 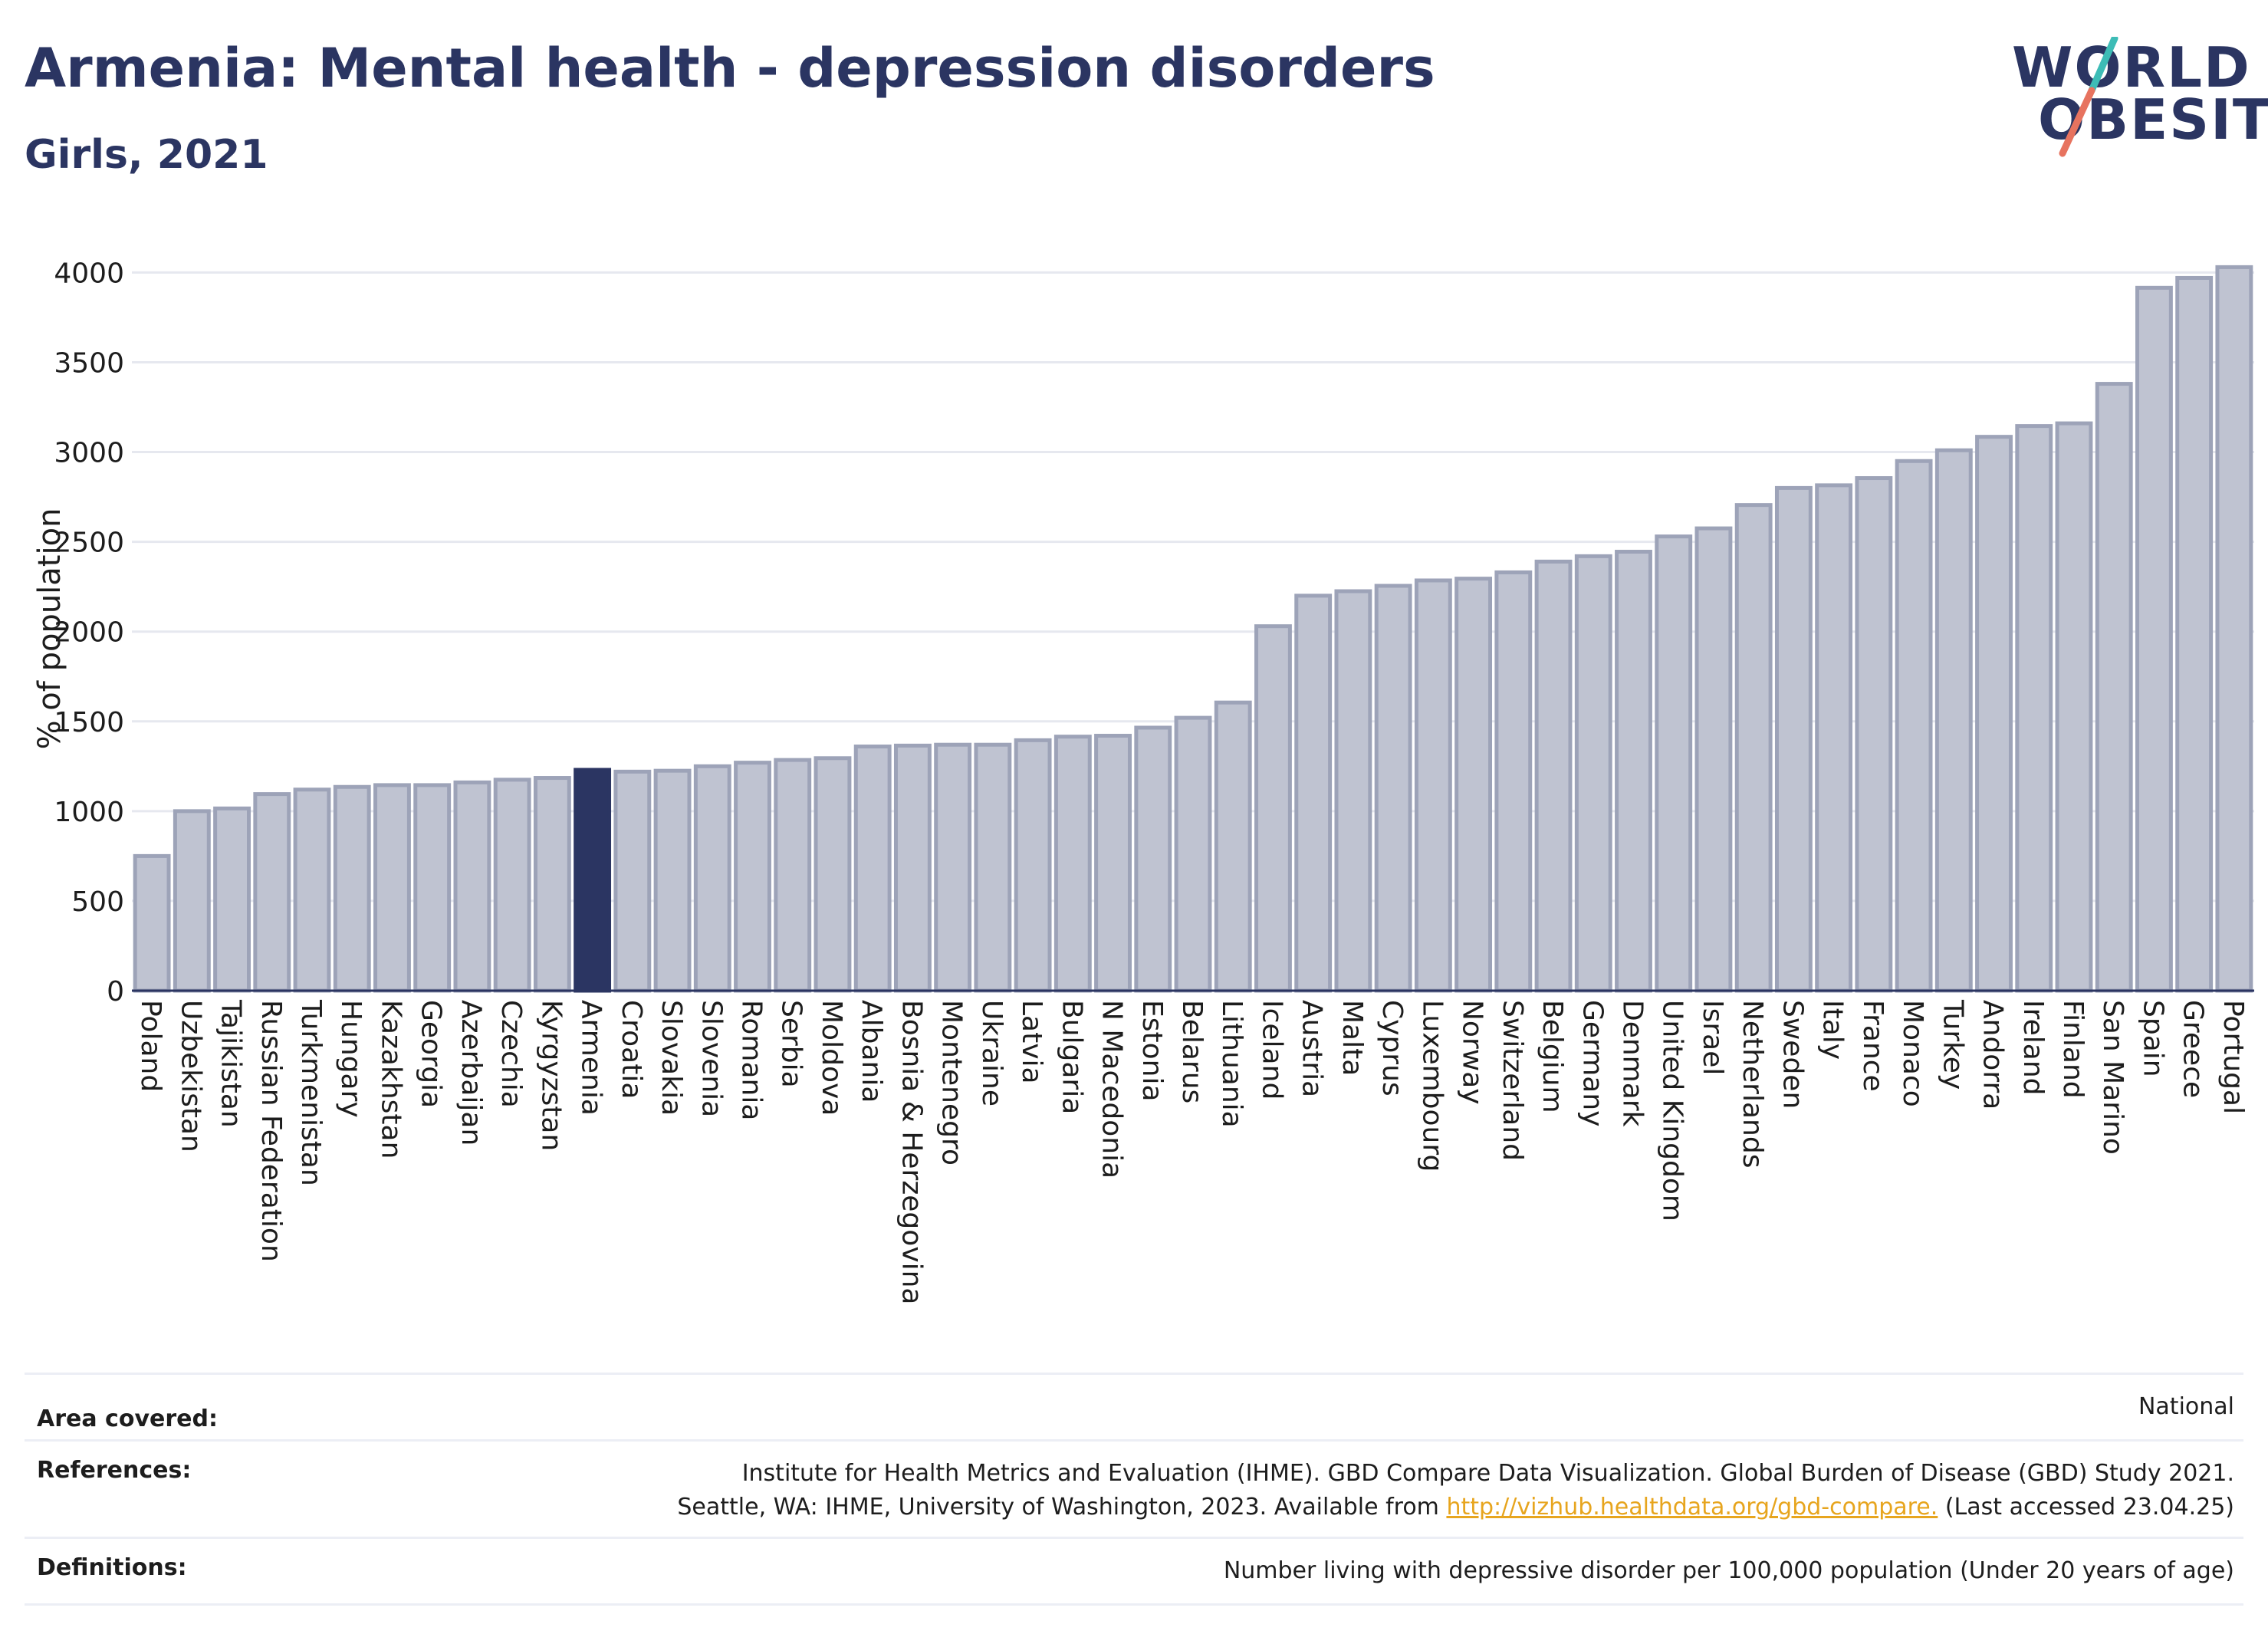 What do you see at coordinates (271, 1131) in the screenshot?
I see `x-tick-label: Russian Federation` at bounding box center [271, 1131].